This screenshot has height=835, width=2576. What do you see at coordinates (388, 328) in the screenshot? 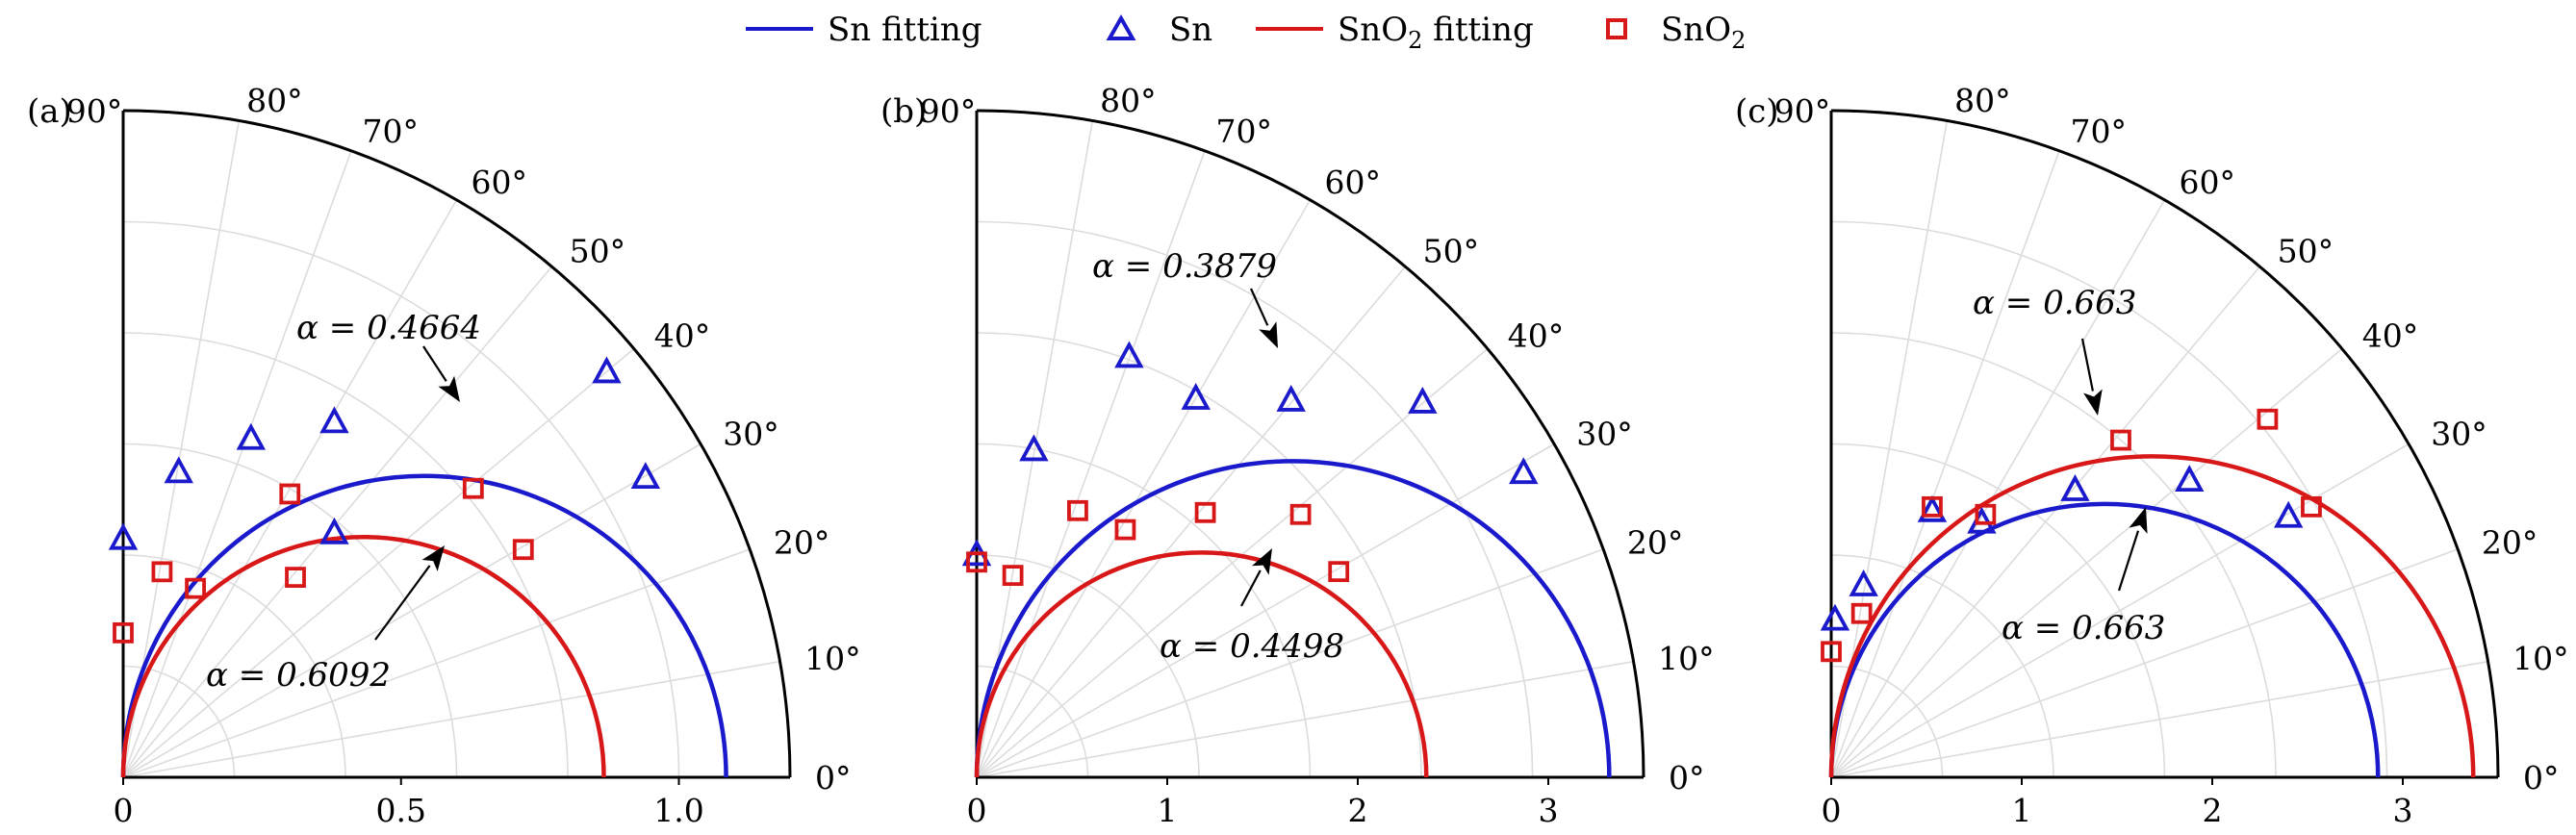
I see `alpha-annotation: α = 0.4664` at bounding box center [388, 328].